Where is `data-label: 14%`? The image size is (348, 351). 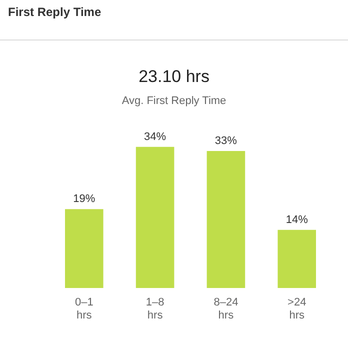
data-label: 14% is located at coordinates (297, 220).